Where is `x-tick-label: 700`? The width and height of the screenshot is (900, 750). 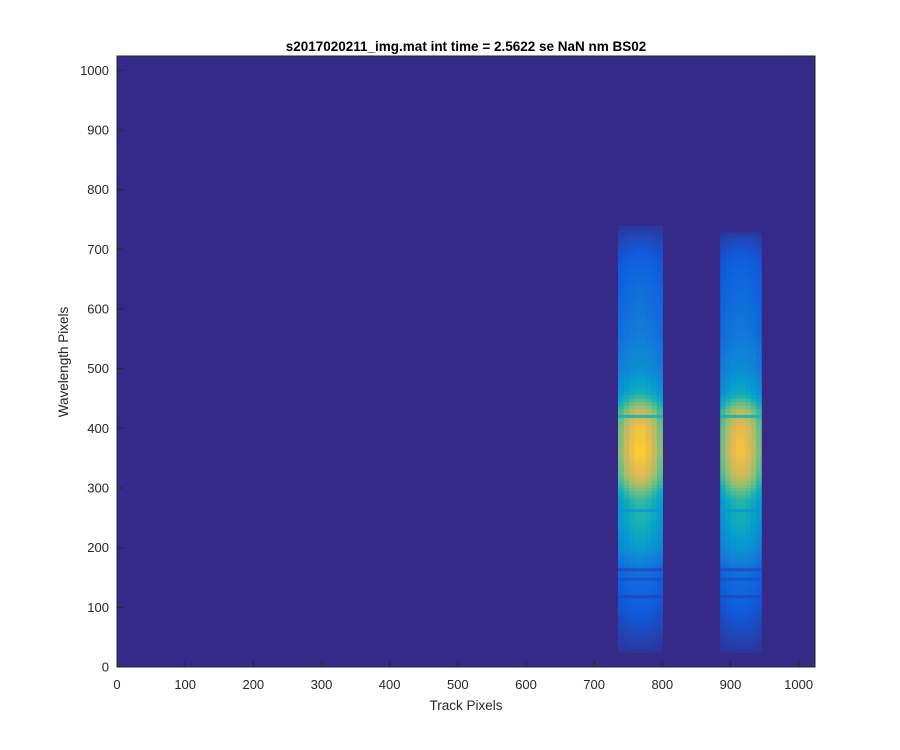
x-tick-label: 700 is located at coordinates (594, 684).